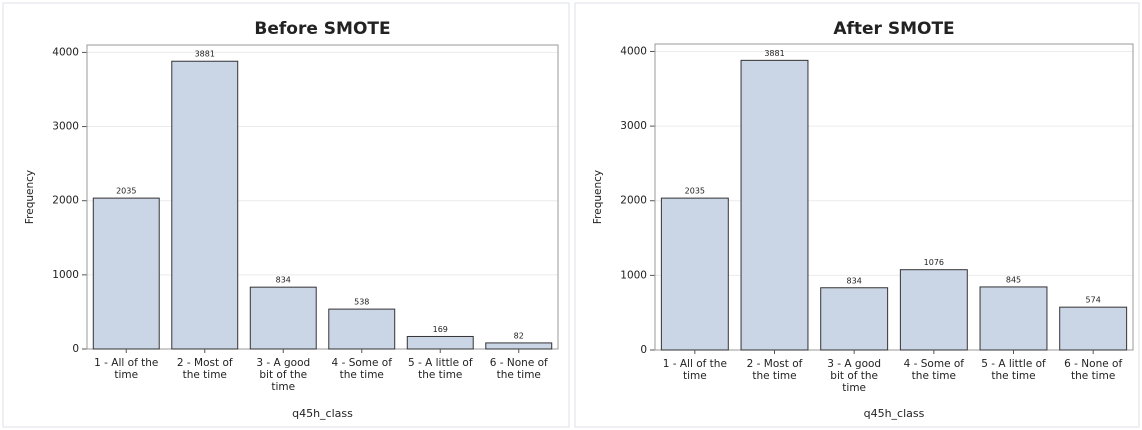 The width and height of the screenshot is (1142, 430). Describe the element at coordinates (361, 302) in the screenshot. I see `data-label: 538` at that location.